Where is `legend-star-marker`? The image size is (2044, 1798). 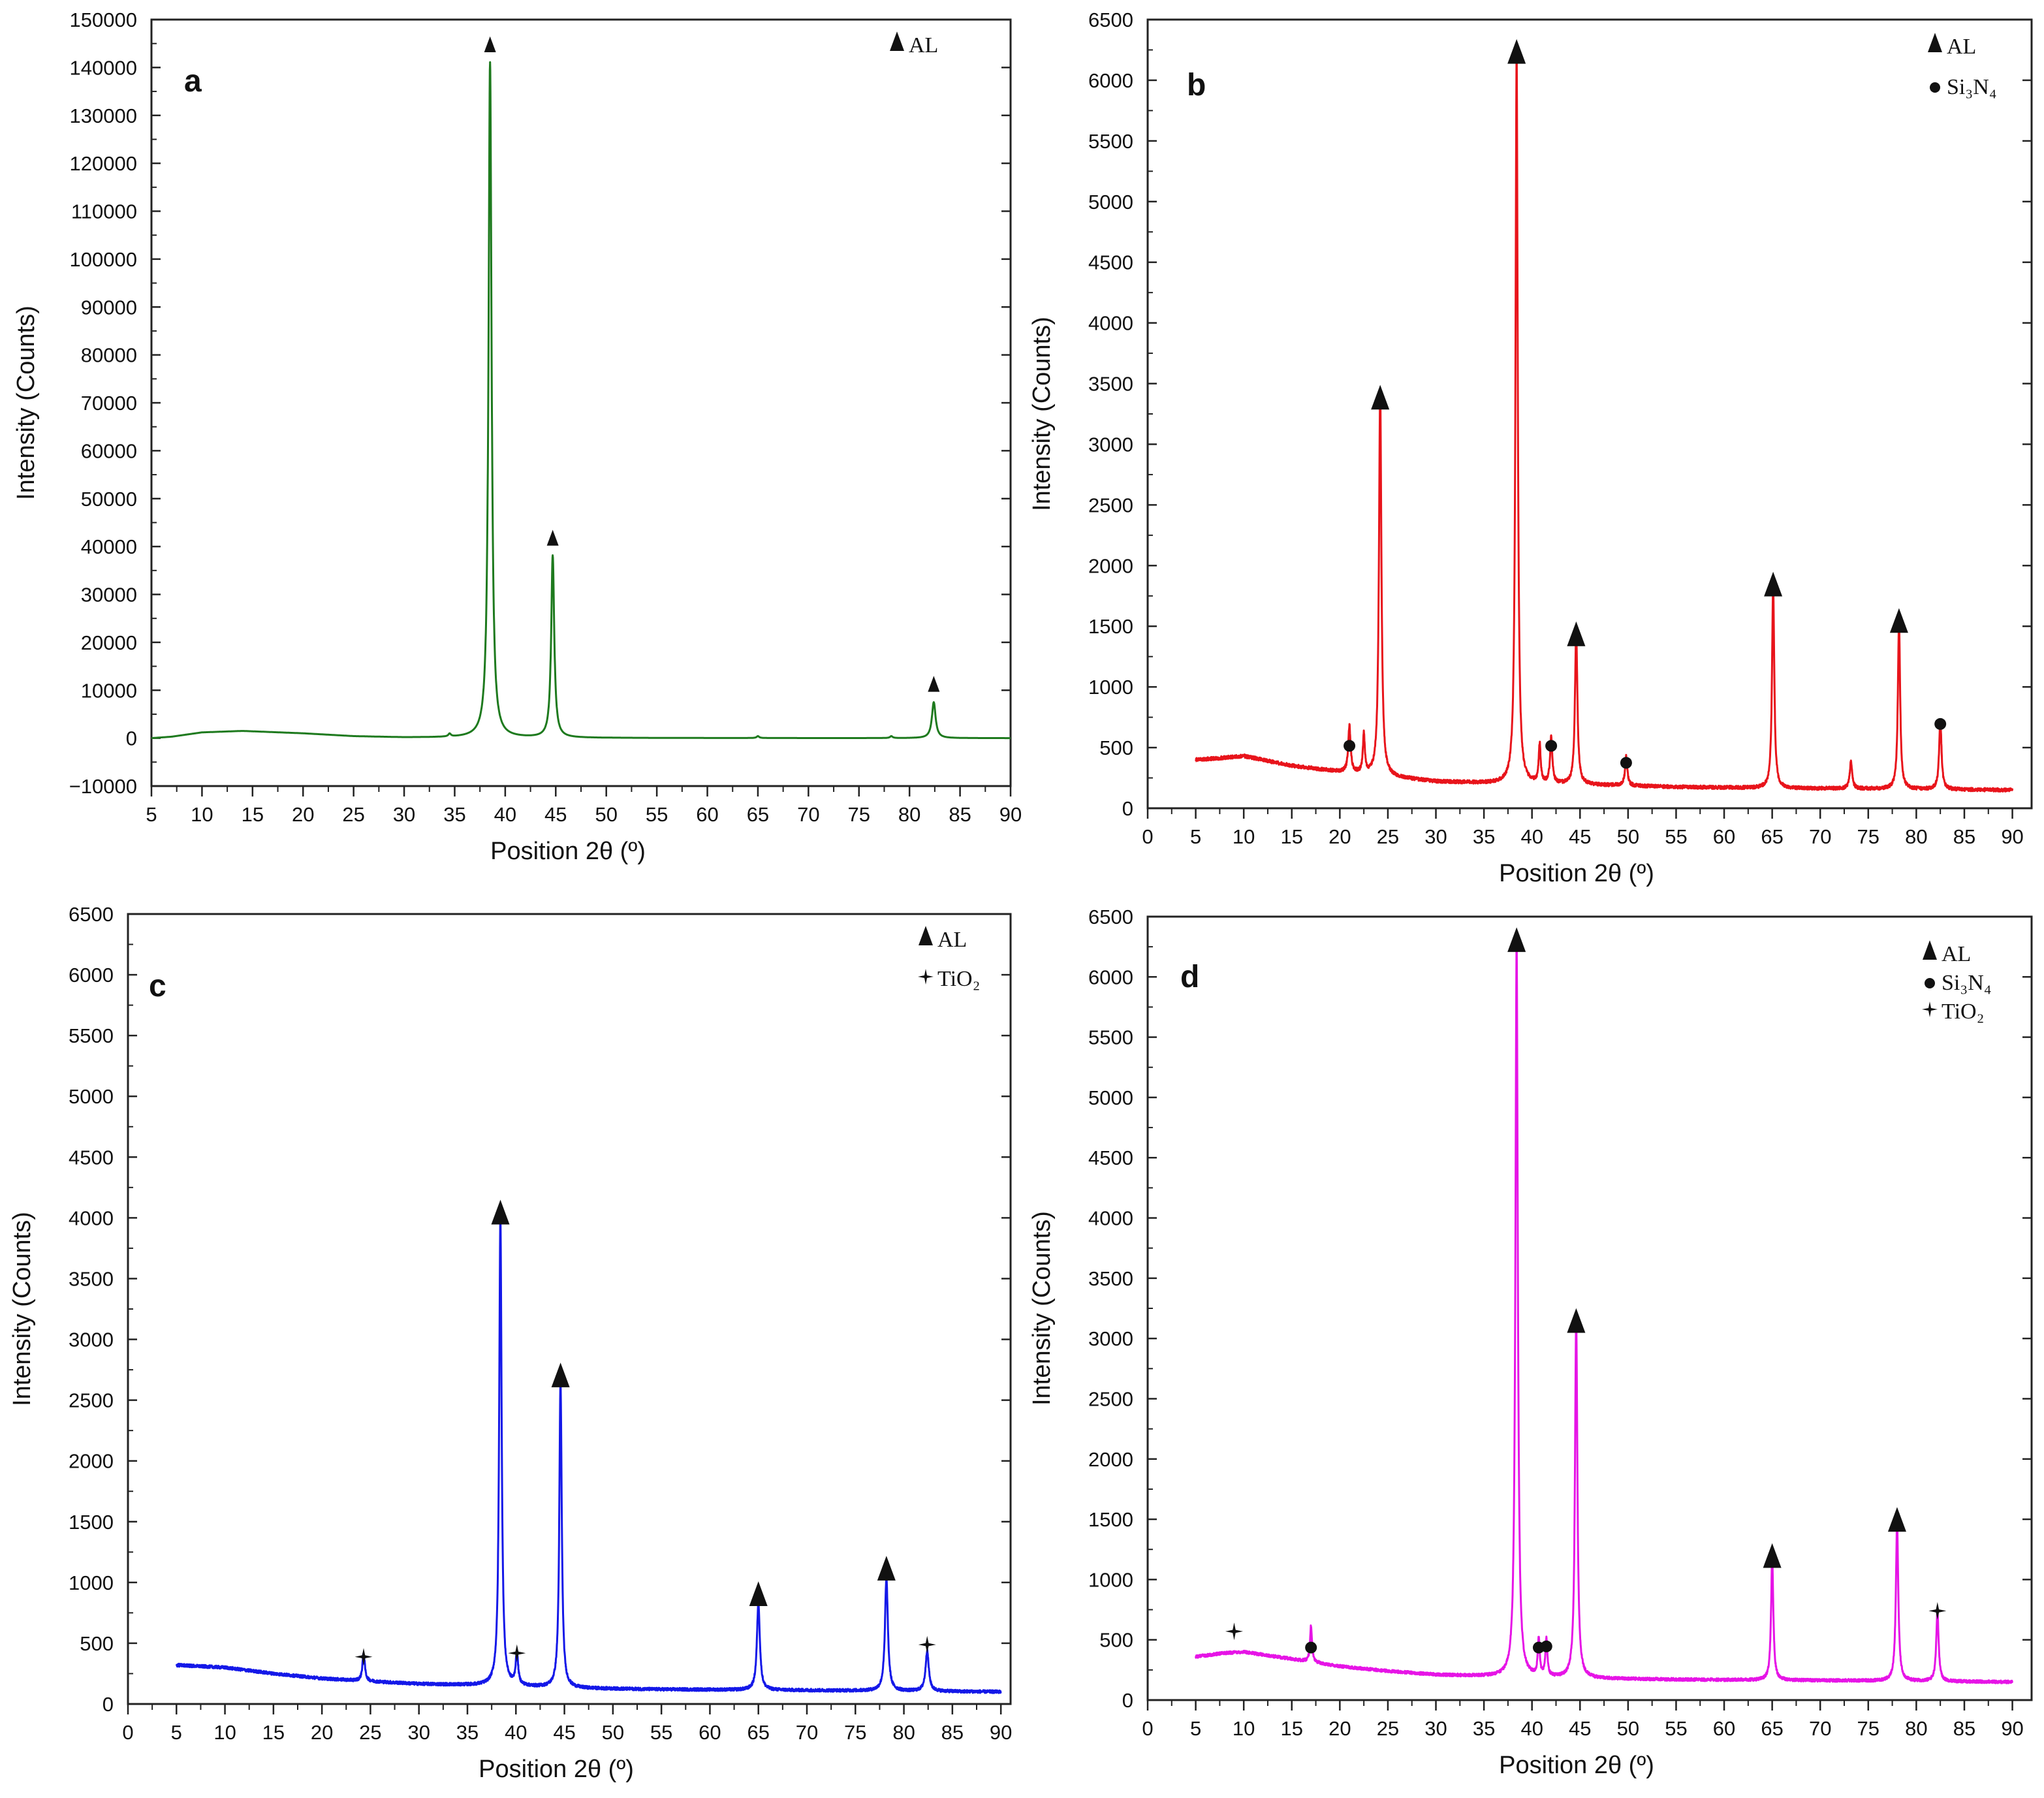
legend-star-marker is located at coordinates (926, 977).